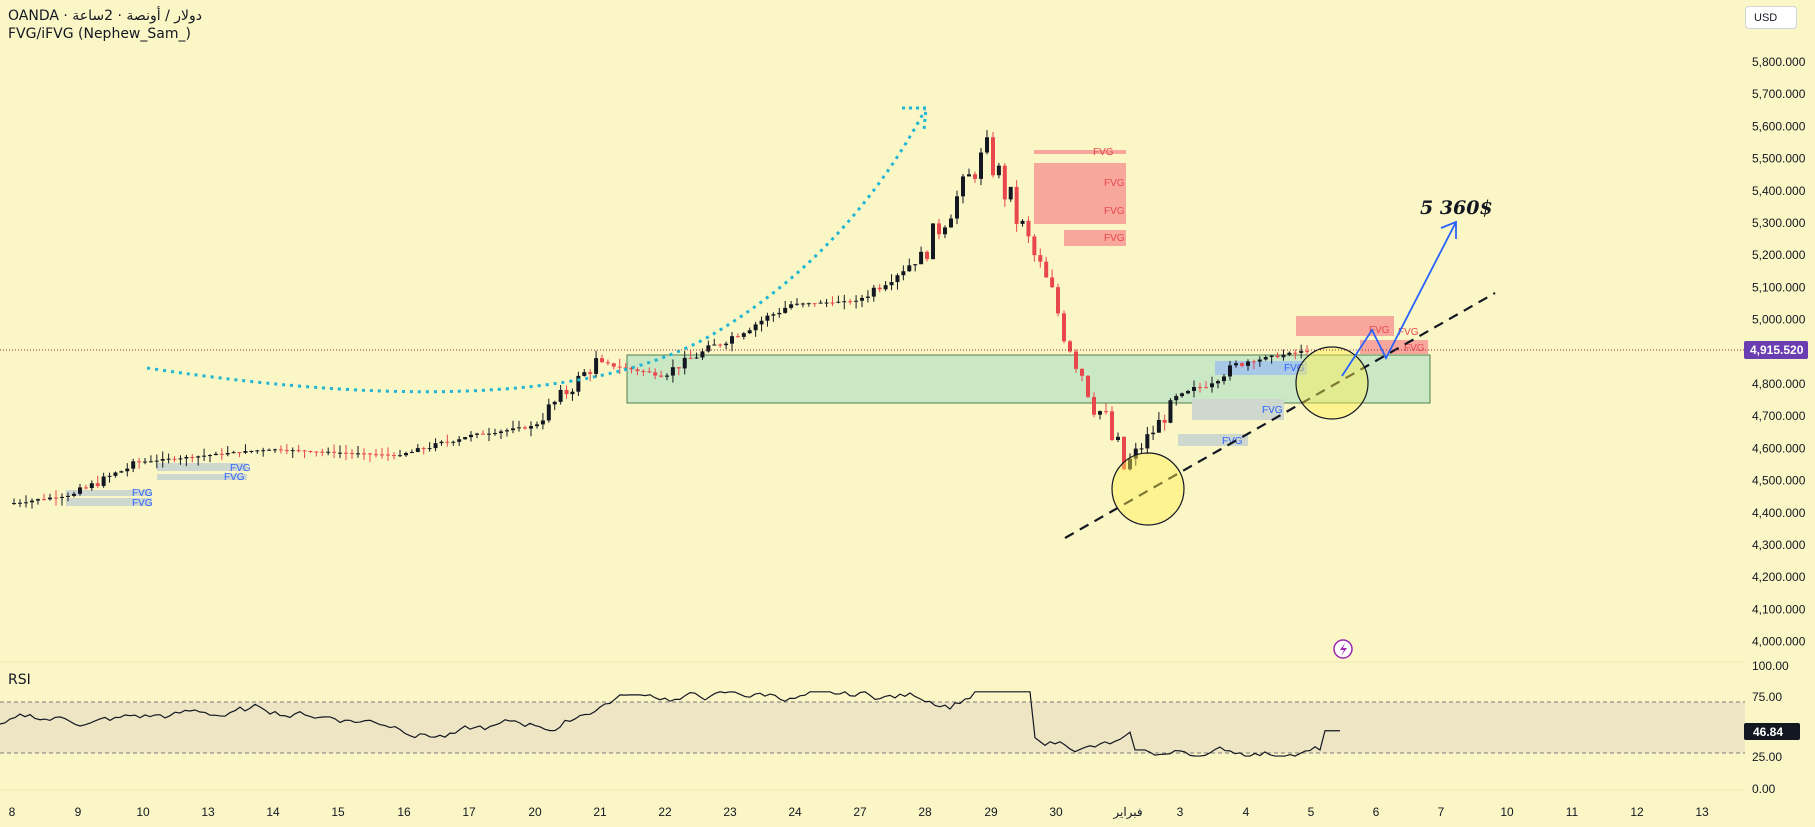 The height and width of the screenshot is (827, 1815). What do you see at coordinates (105, 16) in the screenshot?
I see `chart-title: OANDA · دولار / أونصة · 2ساعة` at bounding box center [105, 16].